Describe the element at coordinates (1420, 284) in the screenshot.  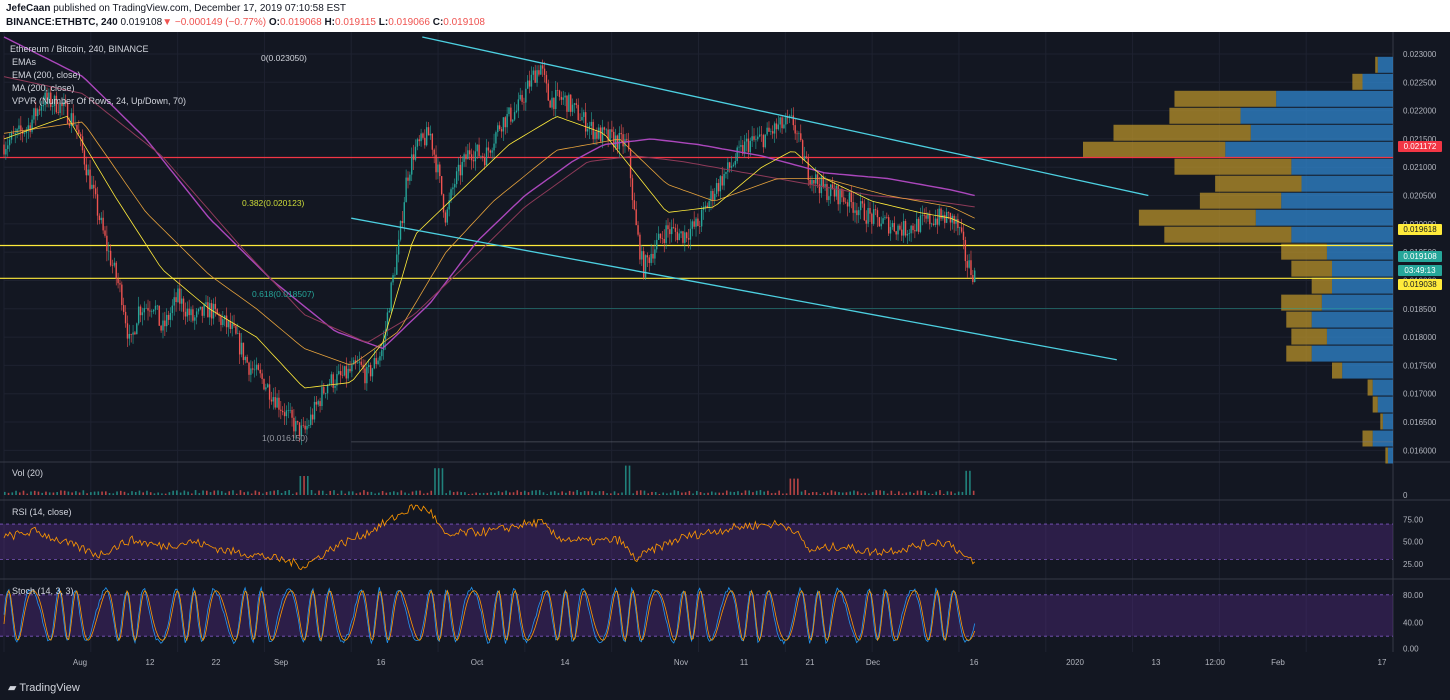
I see `yellow-bottom-tag: 0.019038` at that location.